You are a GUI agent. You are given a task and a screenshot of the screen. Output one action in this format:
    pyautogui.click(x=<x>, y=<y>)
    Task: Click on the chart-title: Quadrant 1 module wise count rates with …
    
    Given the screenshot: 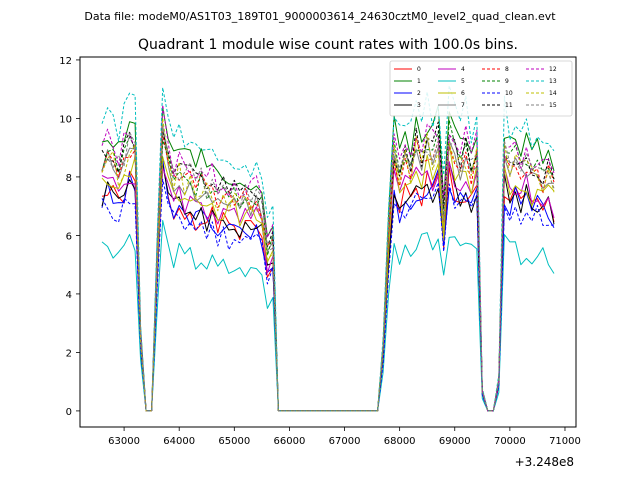 What is the action you would take?
    pyautogui.click(x=328, y=45)
    